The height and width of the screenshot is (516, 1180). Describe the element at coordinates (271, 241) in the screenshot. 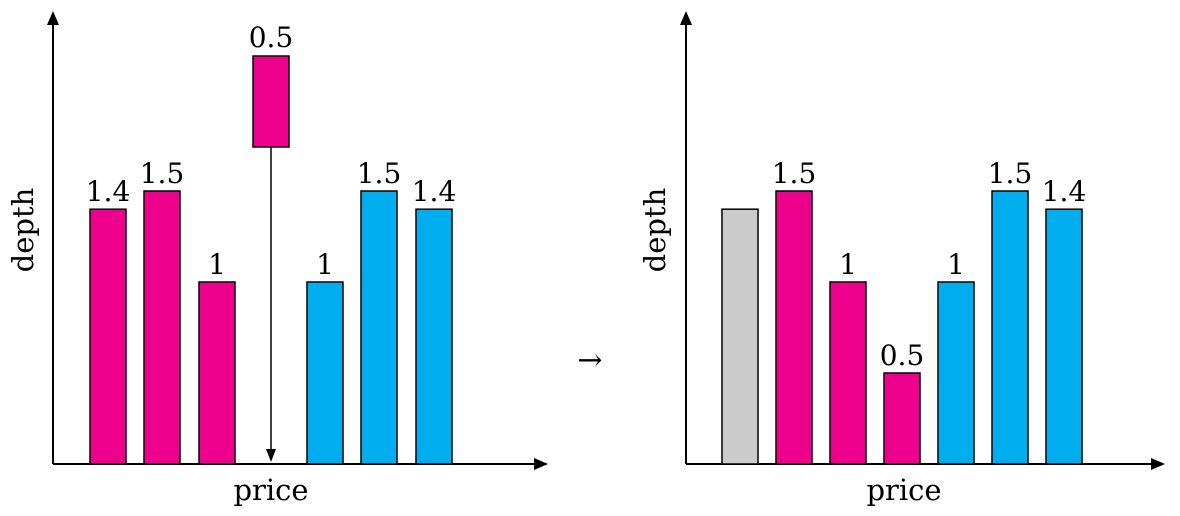

I see `incoming-order: 0.5` at that location.